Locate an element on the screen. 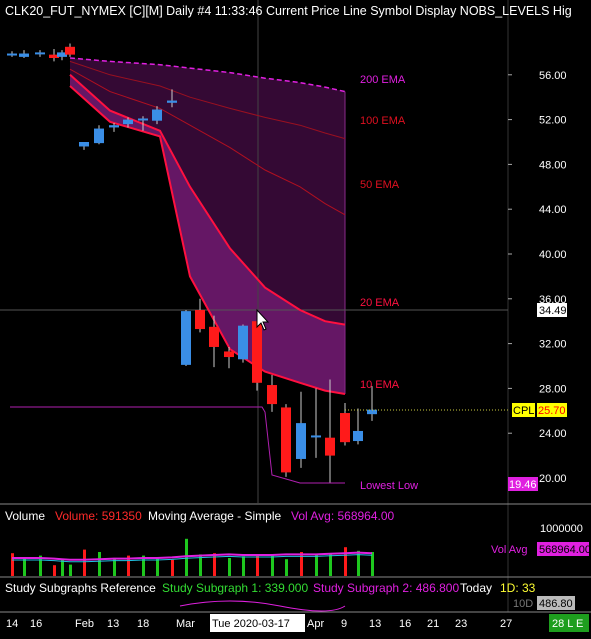 This screenshot has width=591, height=639. ema-line-100-ema is located at coordinates (207, 100).